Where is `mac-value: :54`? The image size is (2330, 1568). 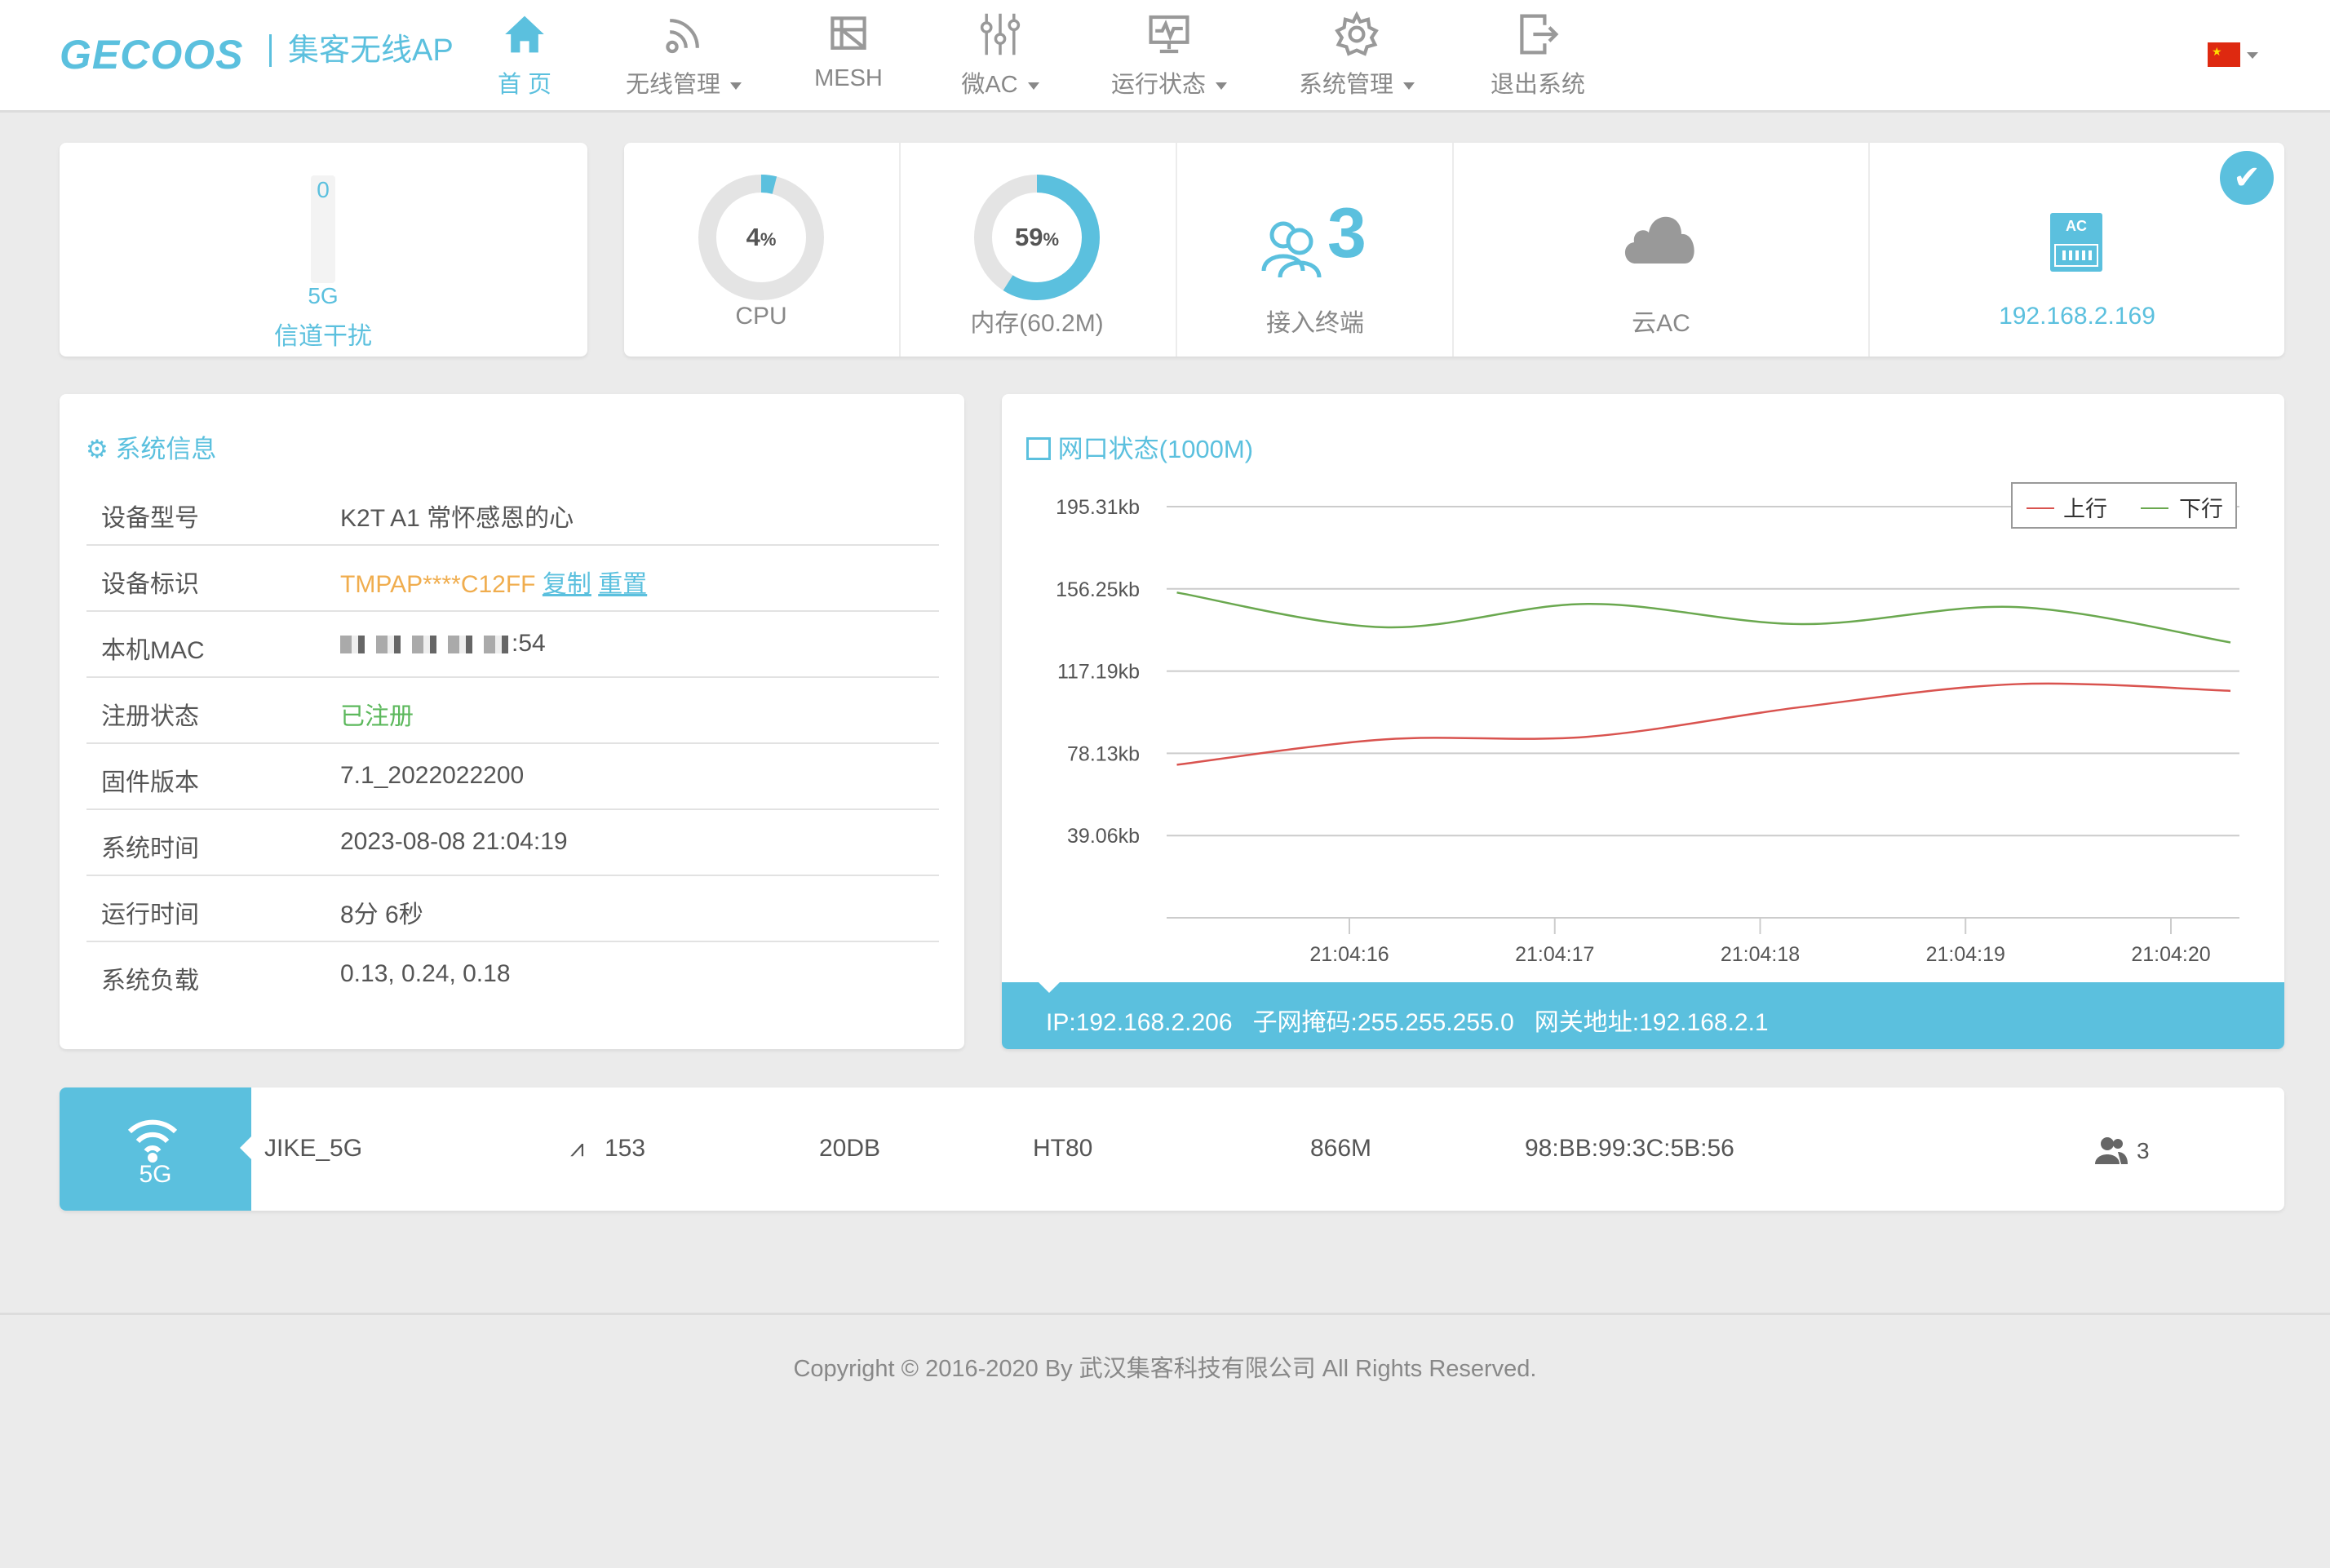
mac-value: :54 is located at coordinates (443, 644).